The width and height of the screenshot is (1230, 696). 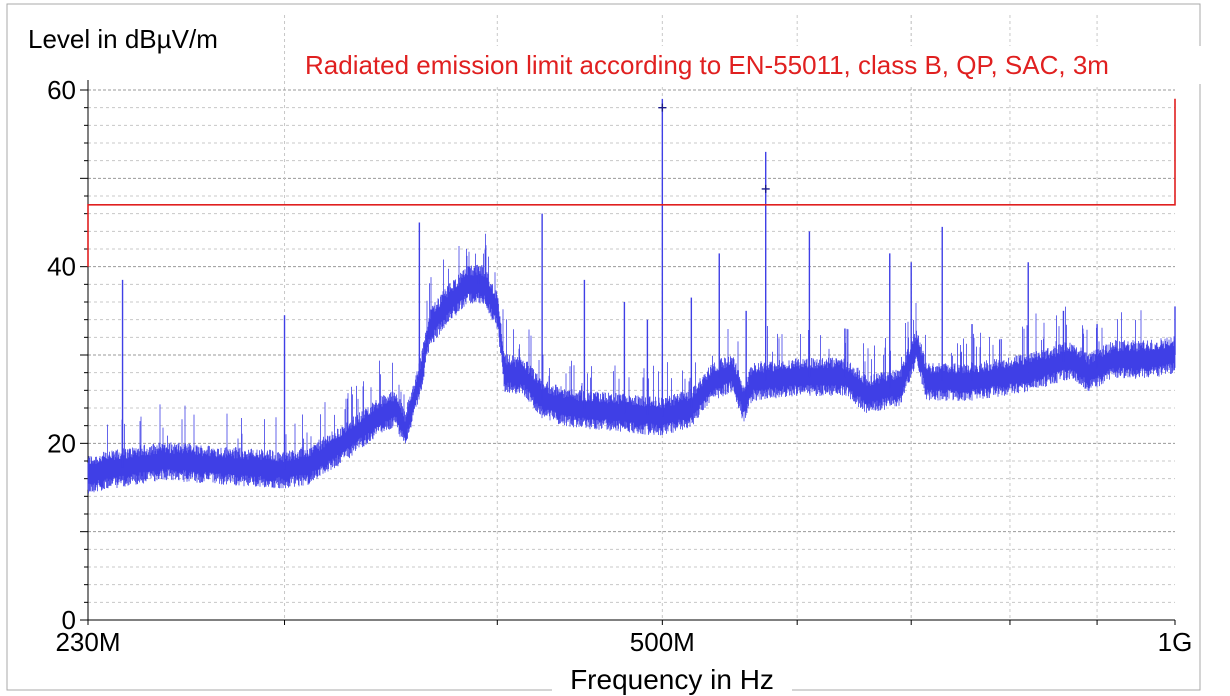 I want to click on y-tick-label: 60, so click(x=61, y=90).